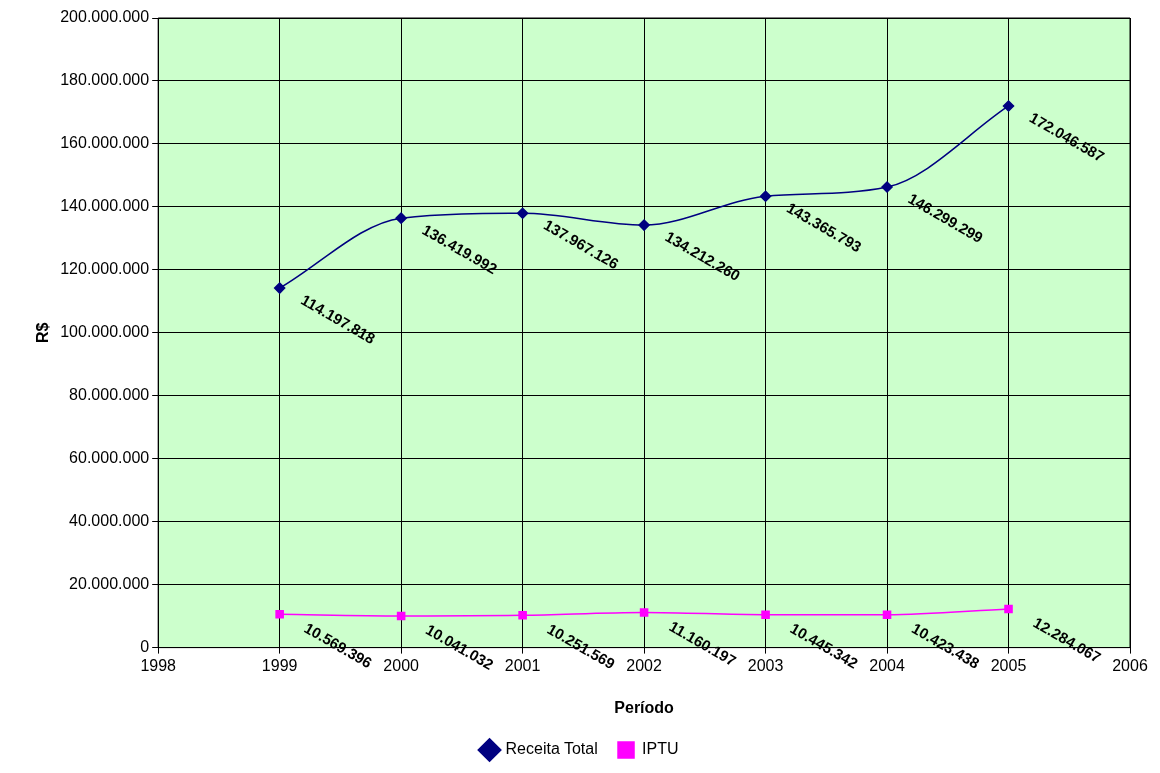 This screenshot has height=773, width=1160. Describe the element at coordinates (522, 665) in the screenshot. I see `x-tick-label: 2001` at that location.